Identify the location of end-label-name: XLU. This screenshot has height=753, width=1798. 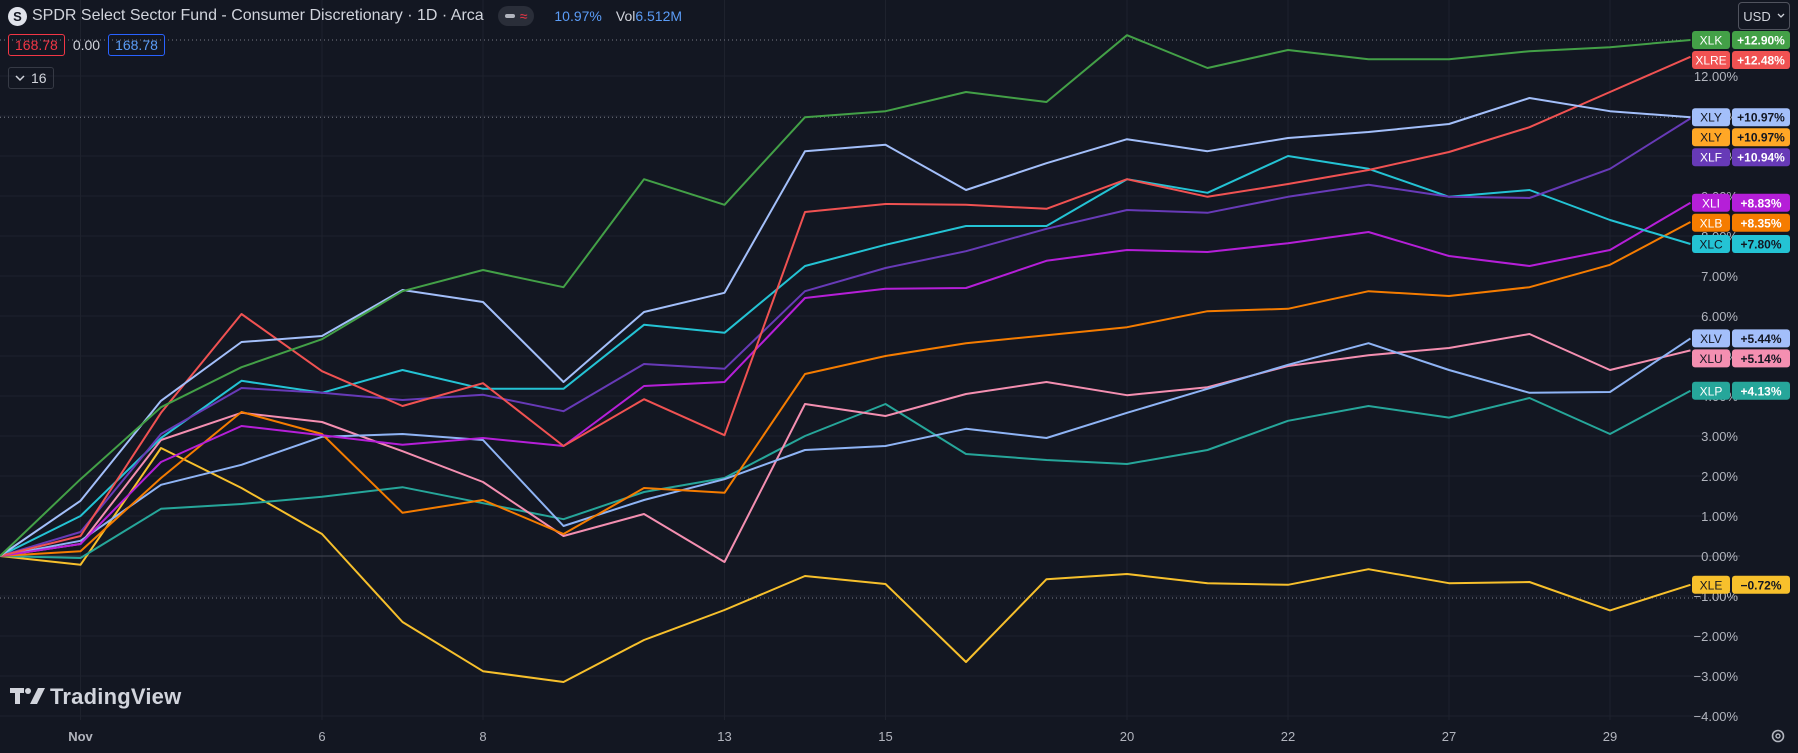
(1710, 359).